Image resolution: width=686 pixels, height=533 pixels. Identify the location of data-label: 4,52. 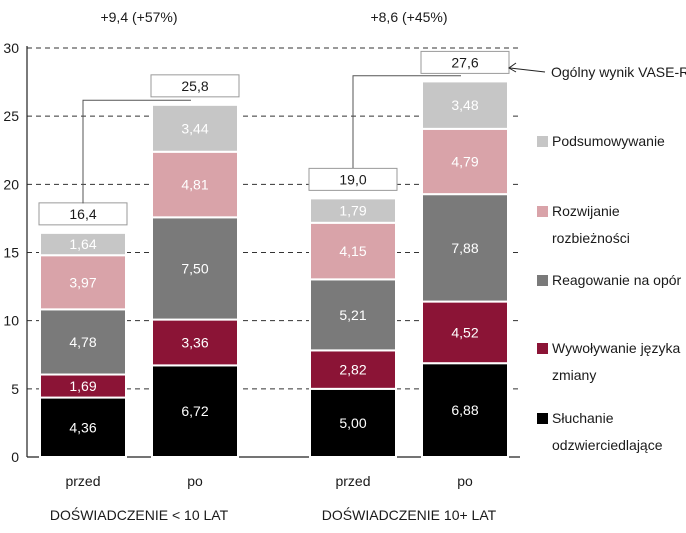
(464, 332).